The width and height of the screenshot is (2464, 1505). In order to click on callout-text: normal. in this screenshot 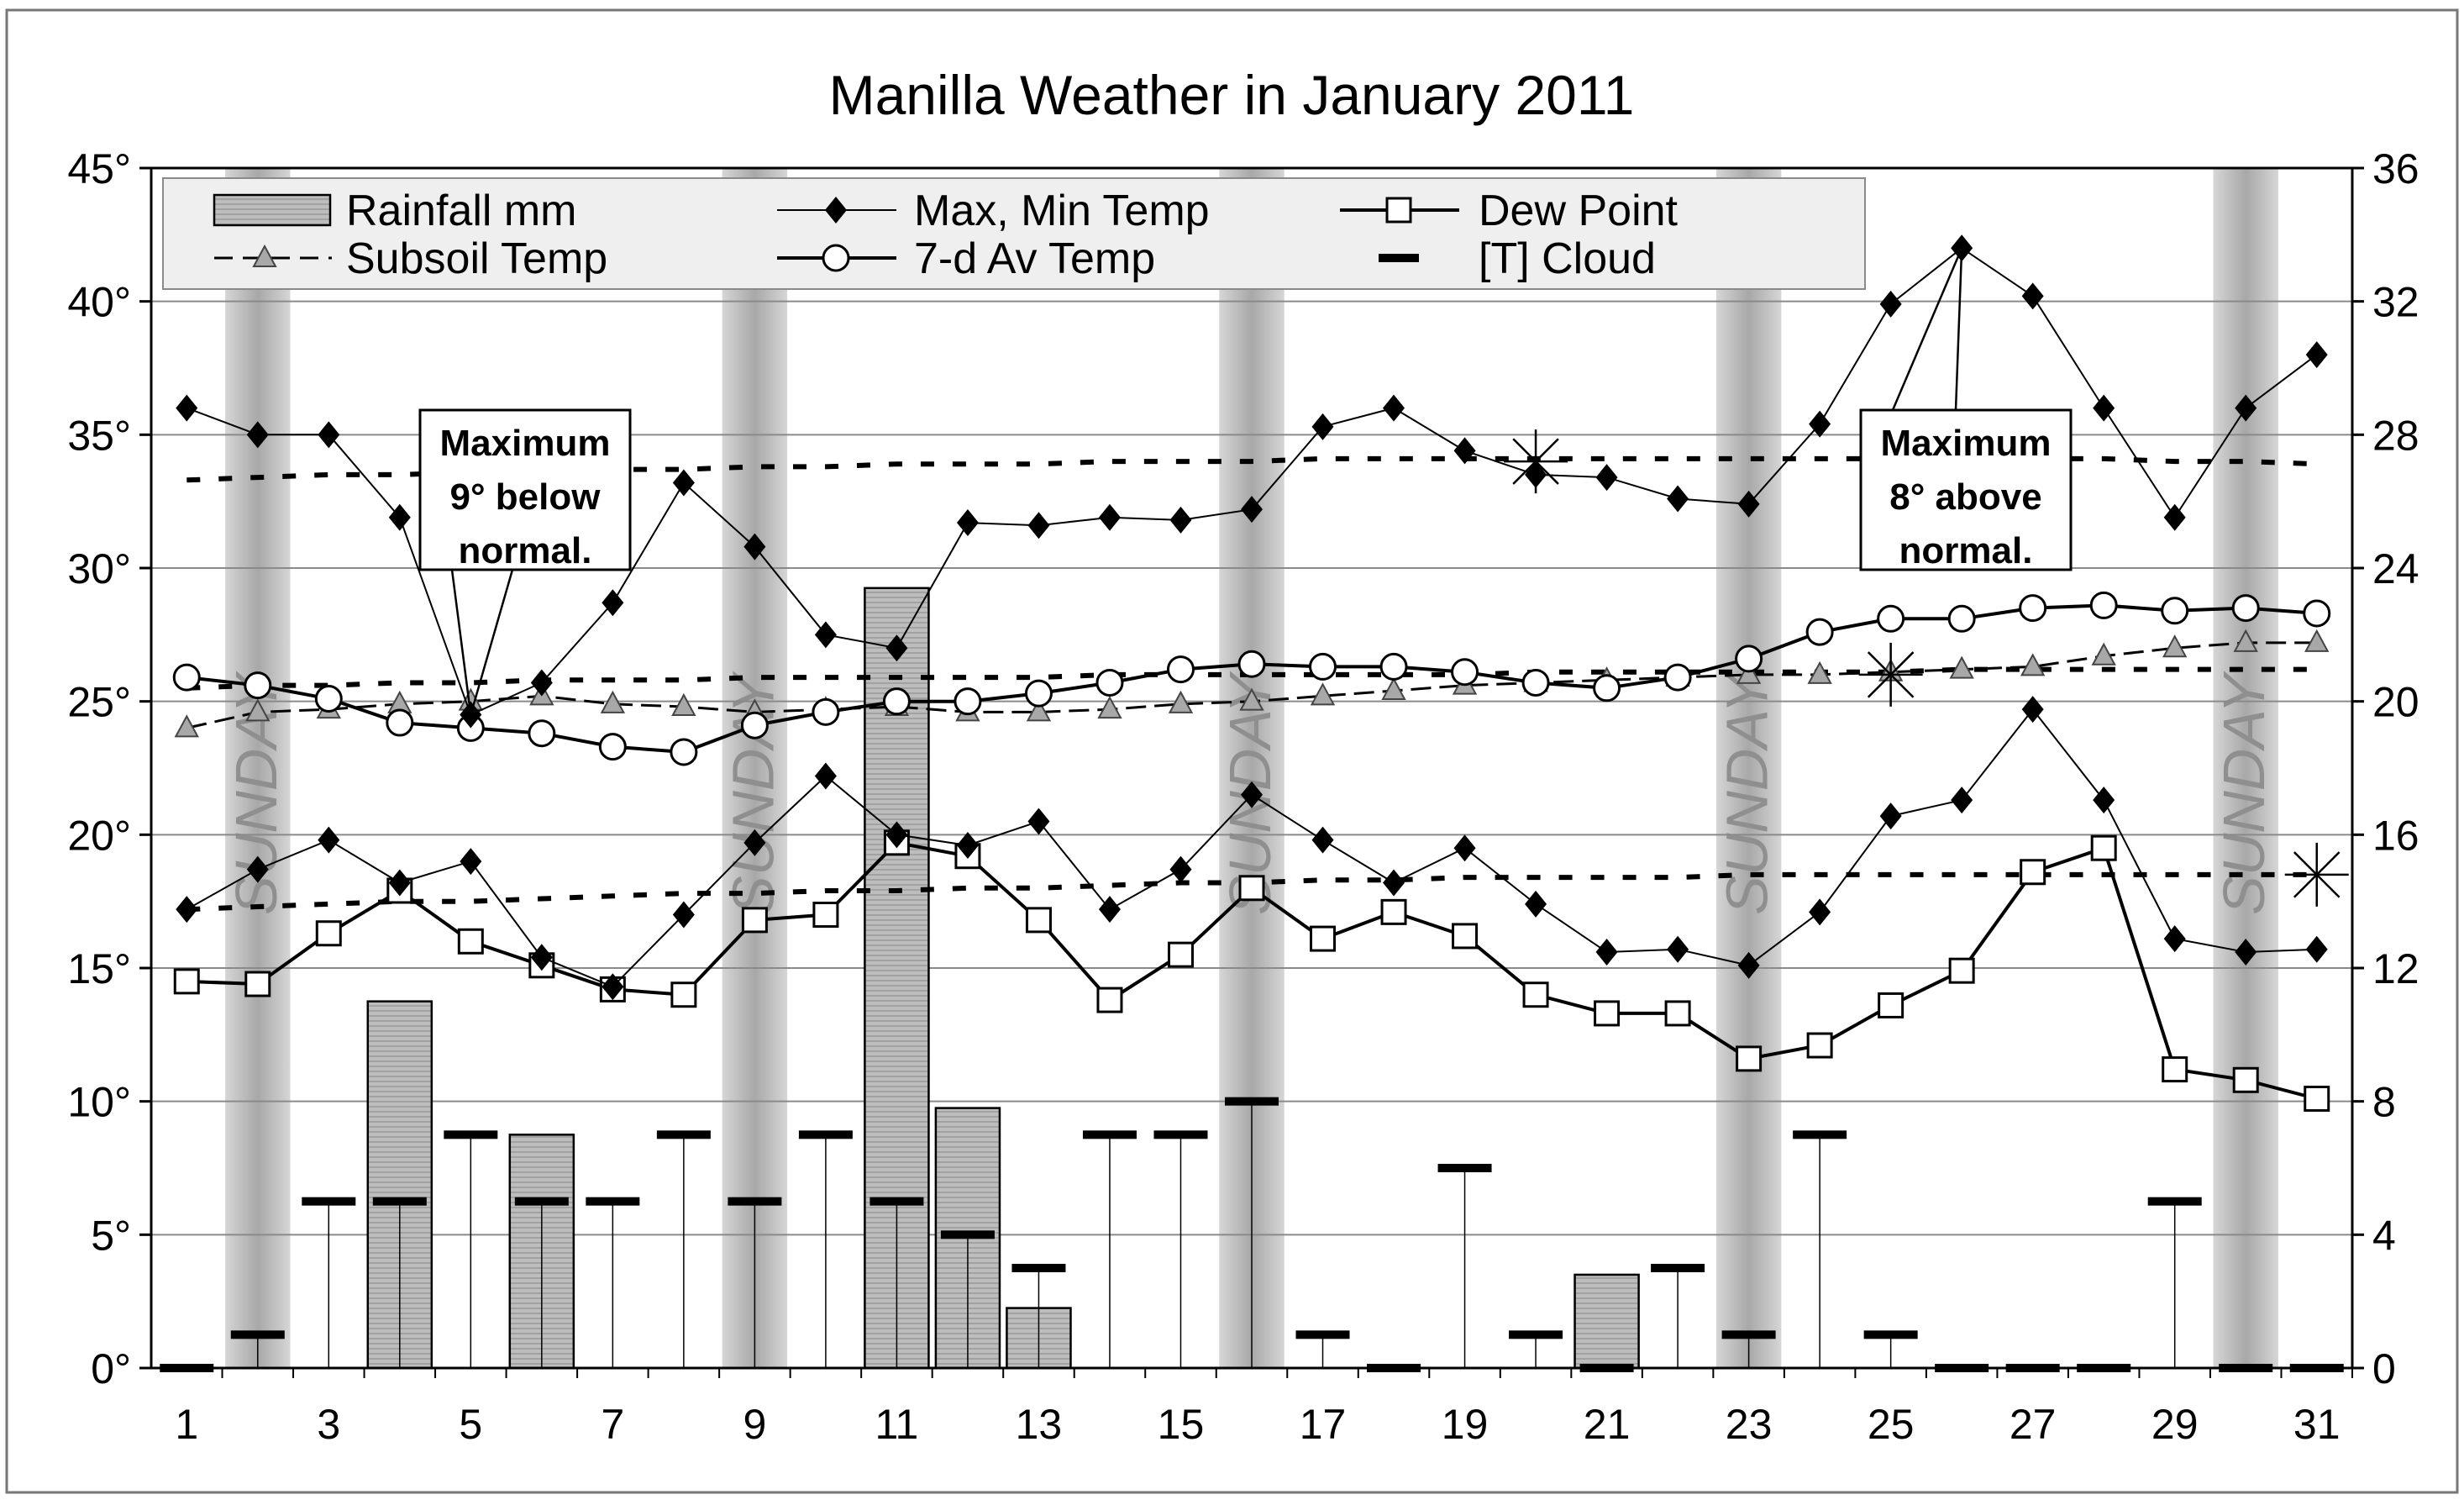, I will do `click(1966, 550)`.